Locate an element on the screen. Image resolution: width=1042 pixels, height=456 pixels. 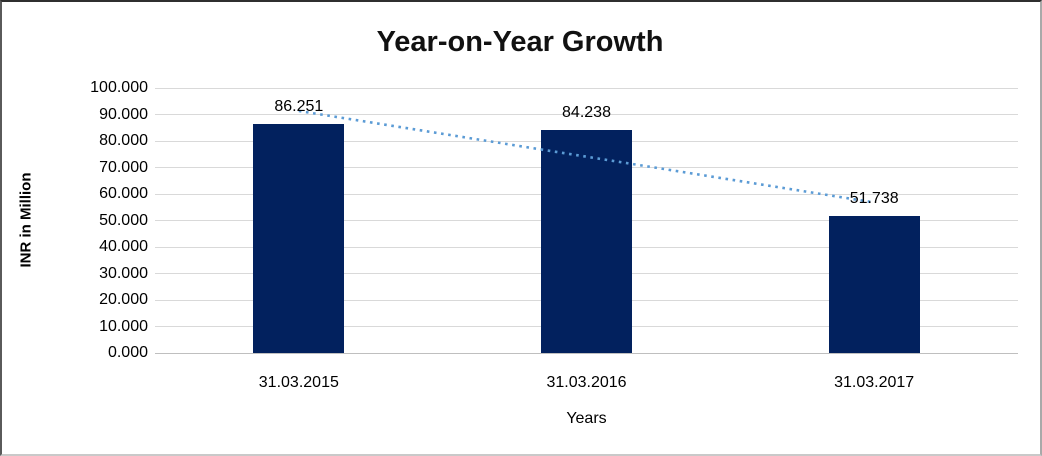
chart-title: Year-on-Year Growth is located at coordinates (520, 42).